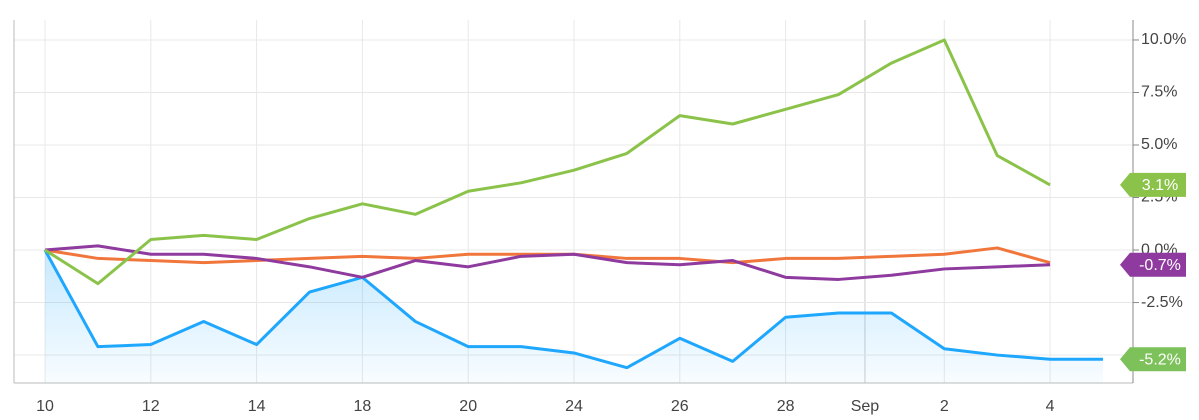 This screenshot has width=1199, height=420. I want to click on x-tick-label: 24, so click(574, 406).